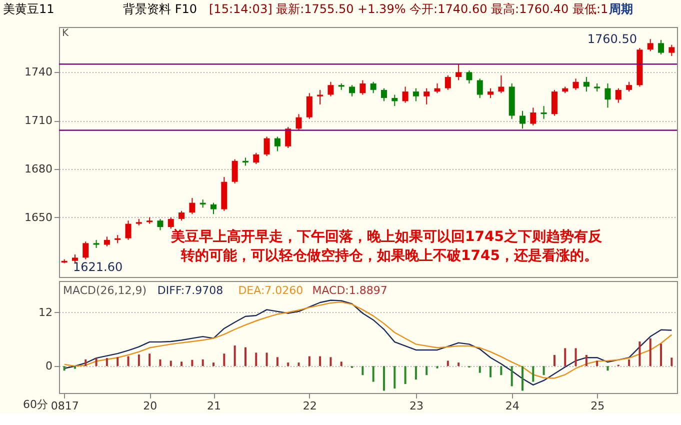 Image resolution: width=681 pixels, height=425 pixels. What do you see at coordinates (309, 406) in the screenshot?
I see `x-tick-label: 22` at bounding box center [309, 406].